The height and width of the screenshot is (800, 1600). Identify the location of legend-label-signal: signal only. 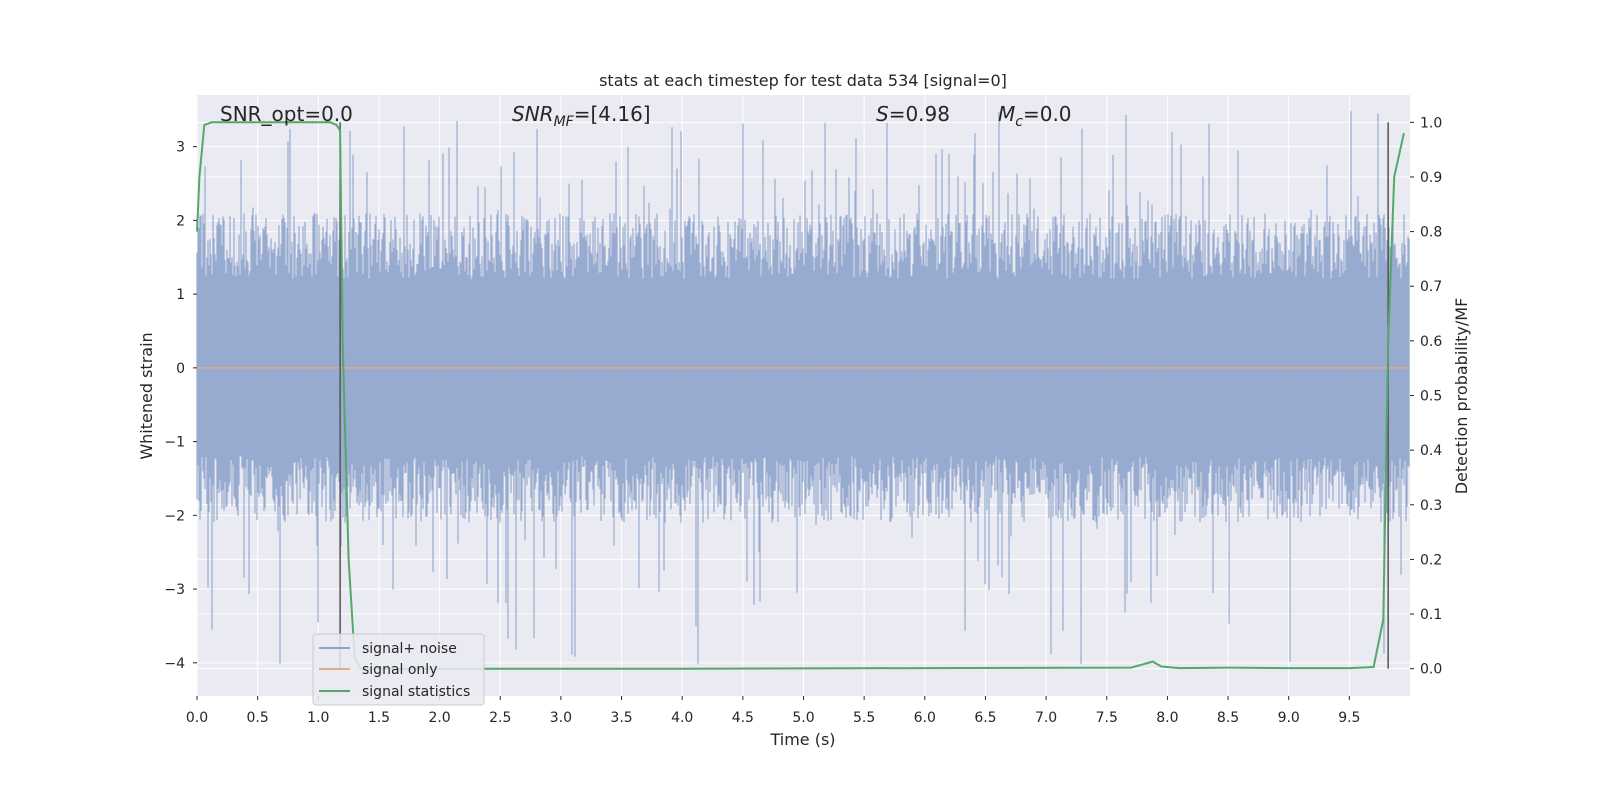
(399, 670).